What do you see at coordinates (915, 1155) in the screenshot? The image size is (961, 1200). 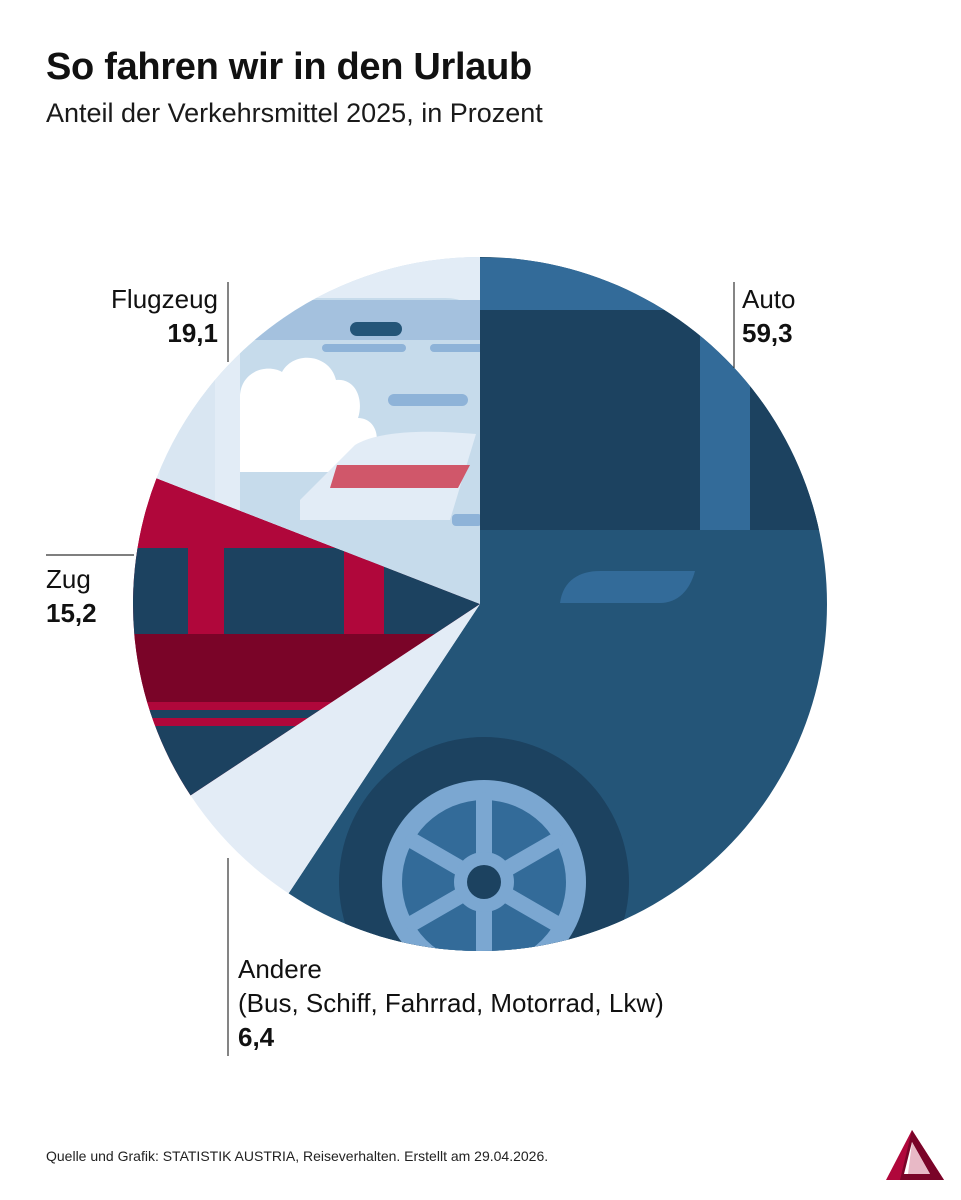 I see `statistik-austria-logo` at bounding box center [915, 1155].